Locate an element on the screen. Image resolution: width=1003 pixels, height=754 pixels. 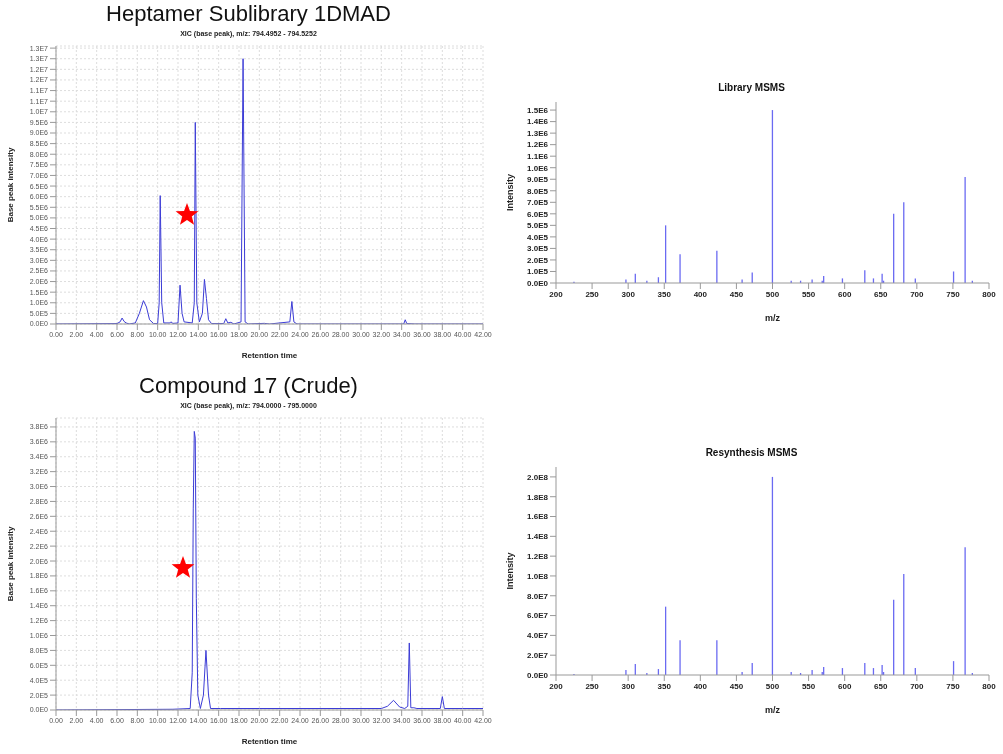
y-tick-label: 4.0E7 is located at coordinates (538, 636).